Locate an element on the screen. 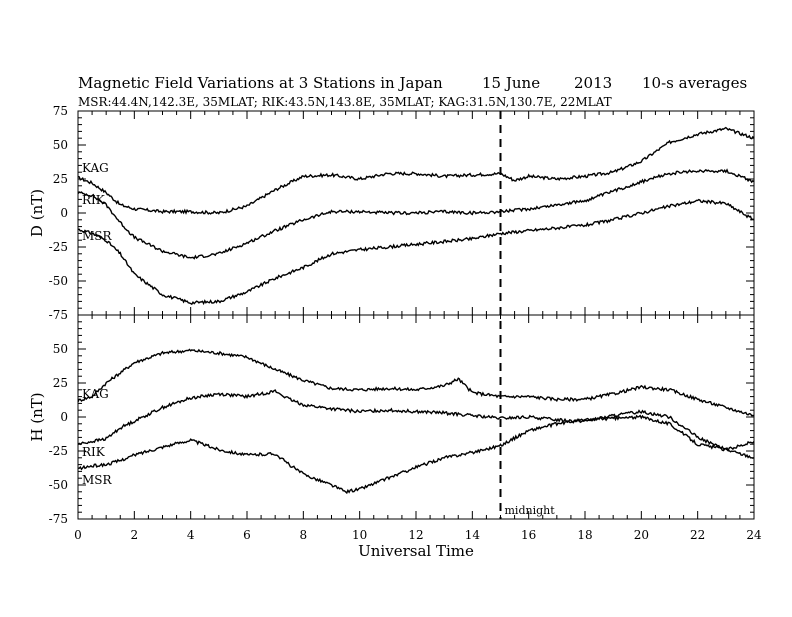 The image size is (792, 617). x-tick-label: 2 is located at coordinates (135, 535).